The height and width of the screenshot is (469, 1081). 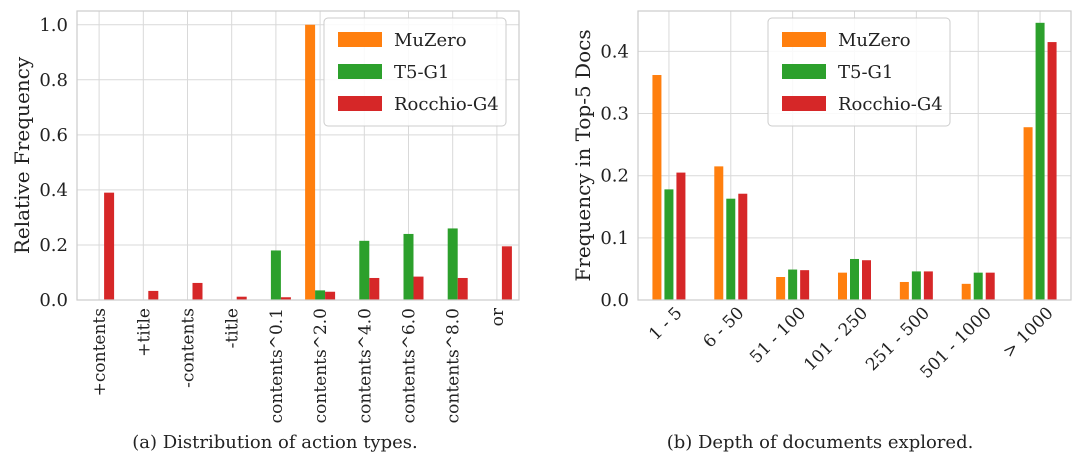 I want to click on x-tick-label: or, so click(x=498, y=316).